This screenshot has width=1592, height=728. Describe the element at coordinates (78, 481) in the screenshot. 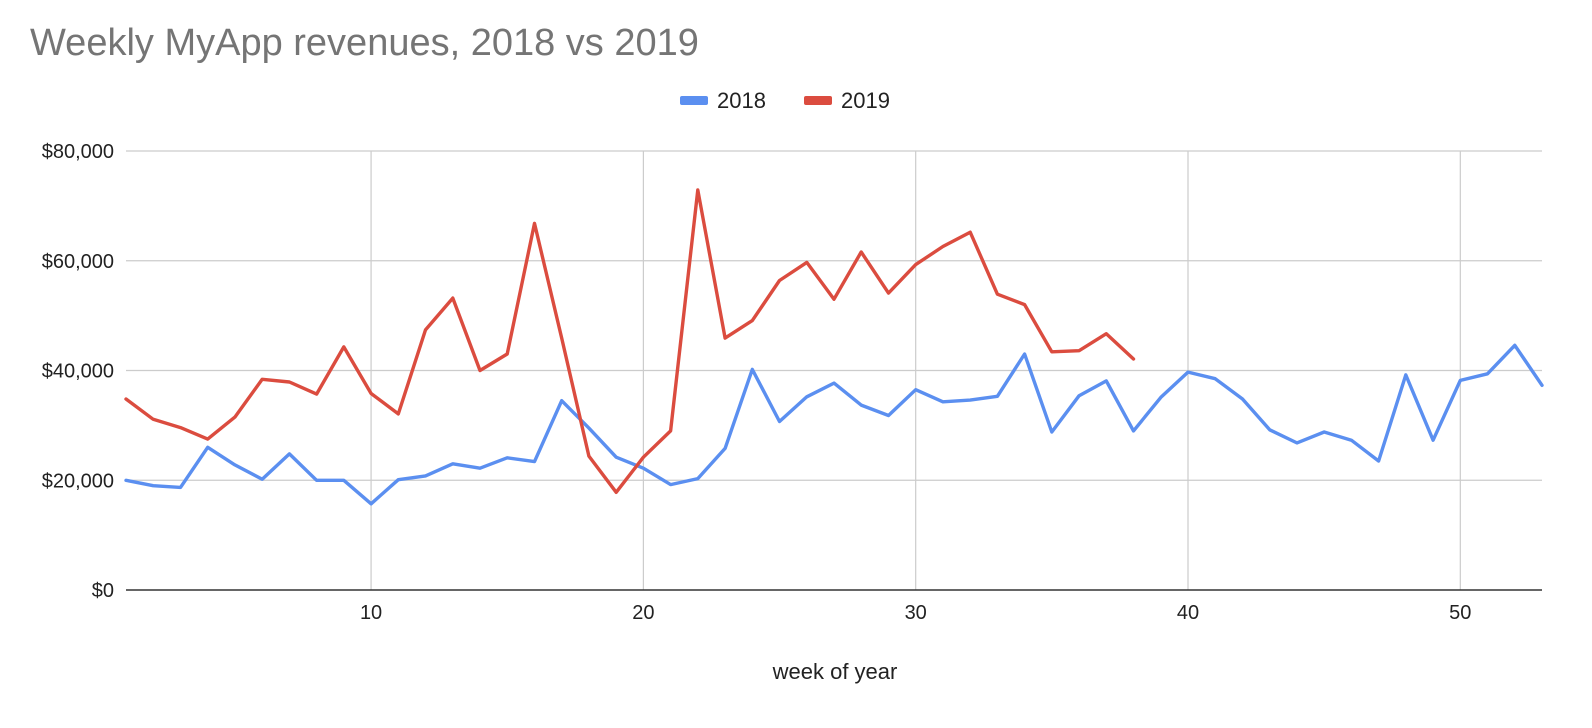

I see `y-tick-label: $20,000` at that location.